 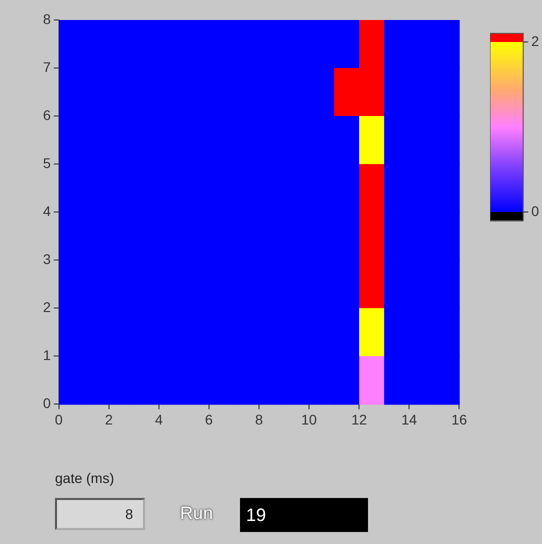 I want to click on y-tick-label: 4, so click(x=46, y=210).